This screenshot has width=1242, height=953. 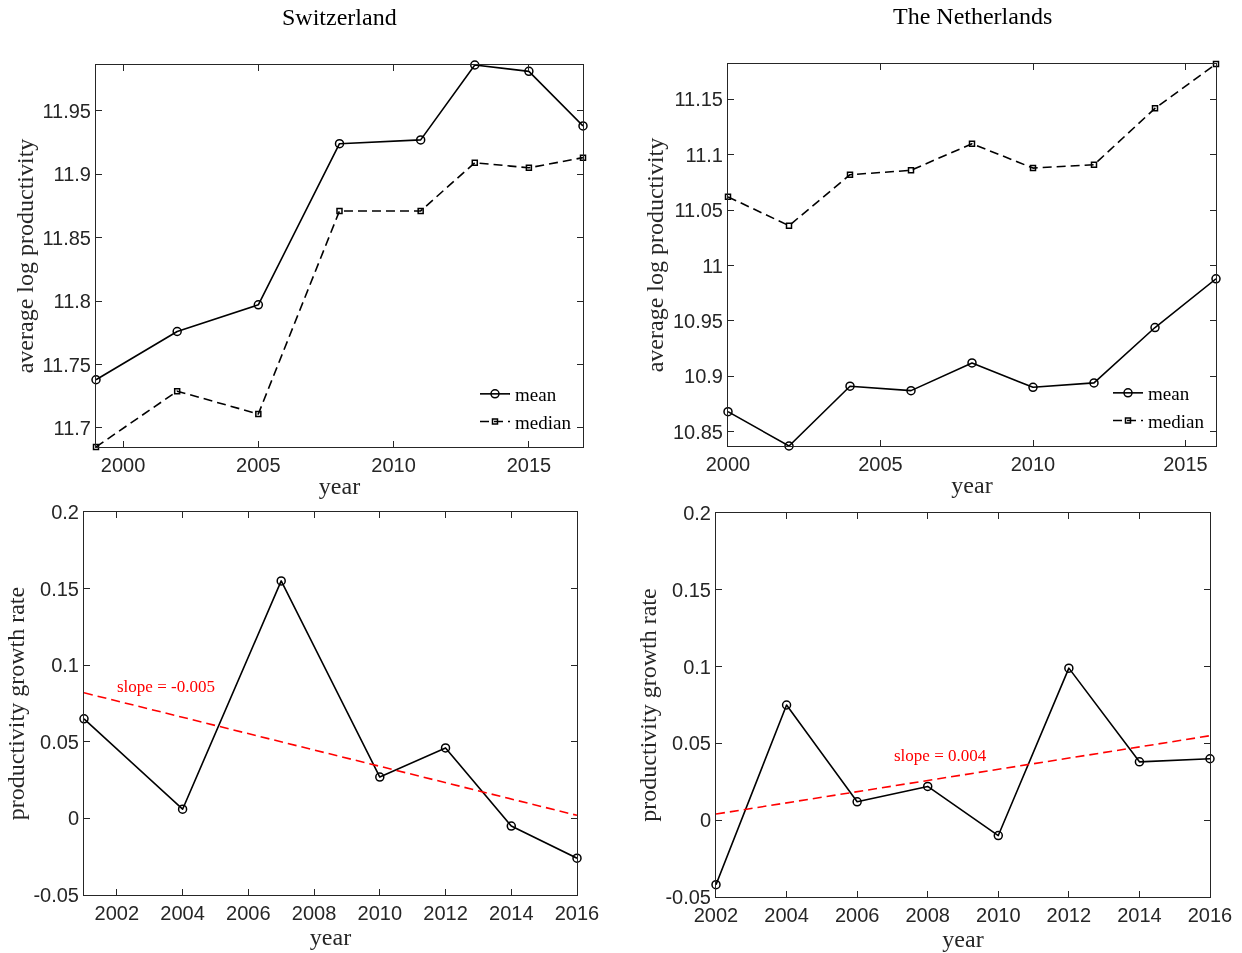 What do you see at coordinates (698, 210) in the screenshot?
I see `y-tick-label: 11.05` at bounding box center [698, 210].